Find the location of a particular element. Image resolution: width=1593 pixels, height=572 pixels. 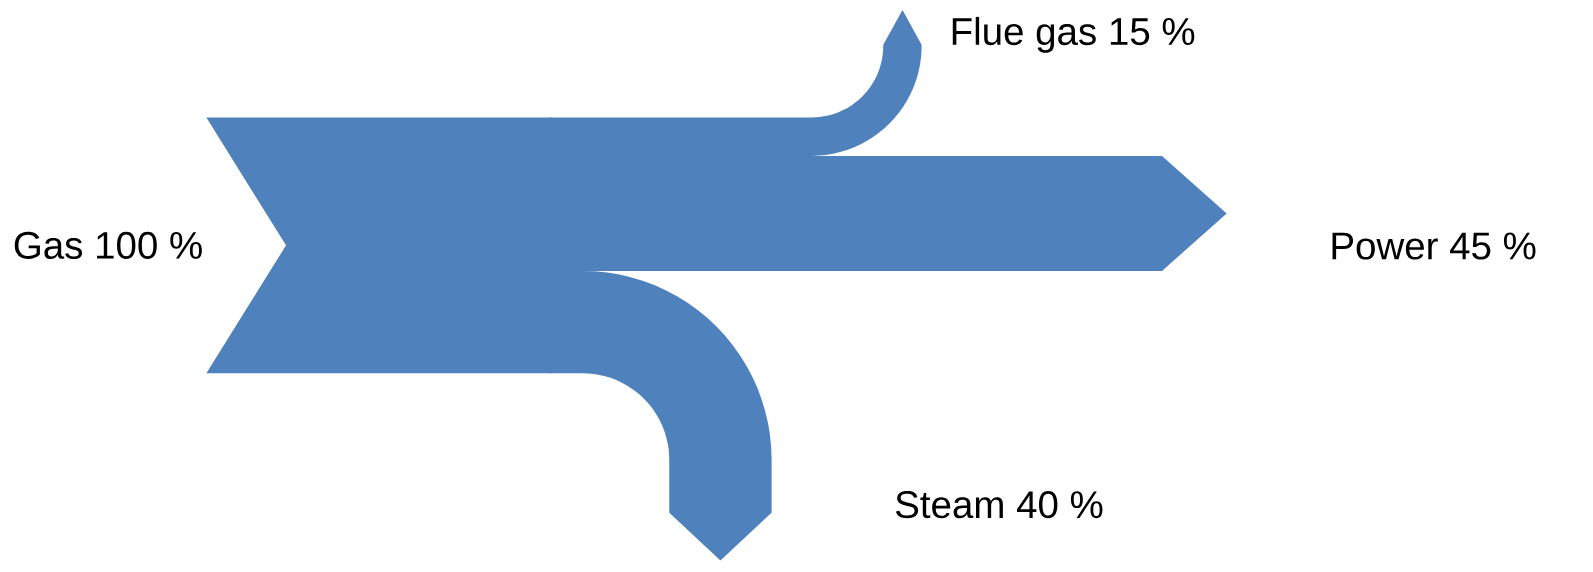

data-label: 100 % is located at coordinates (149, 245).